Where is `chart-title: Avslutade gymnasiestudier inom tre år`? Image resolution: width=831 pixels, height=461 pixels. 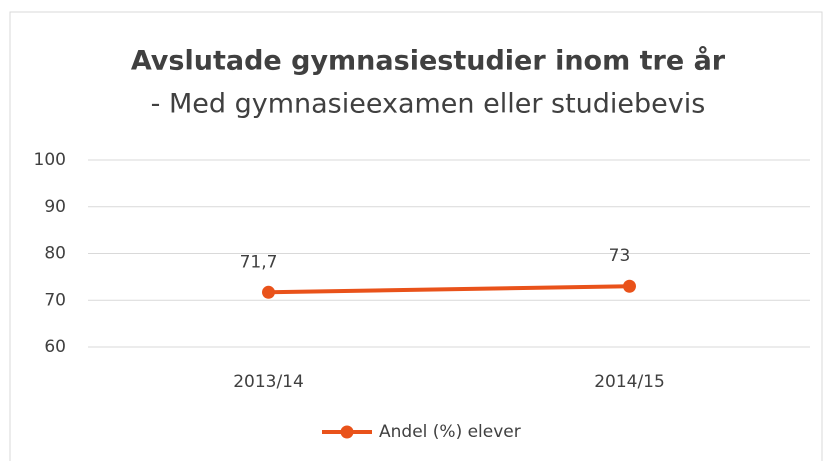 chart-title: Avslutade gymnasiestudier inom tre år is located at coordinates (428, 61).